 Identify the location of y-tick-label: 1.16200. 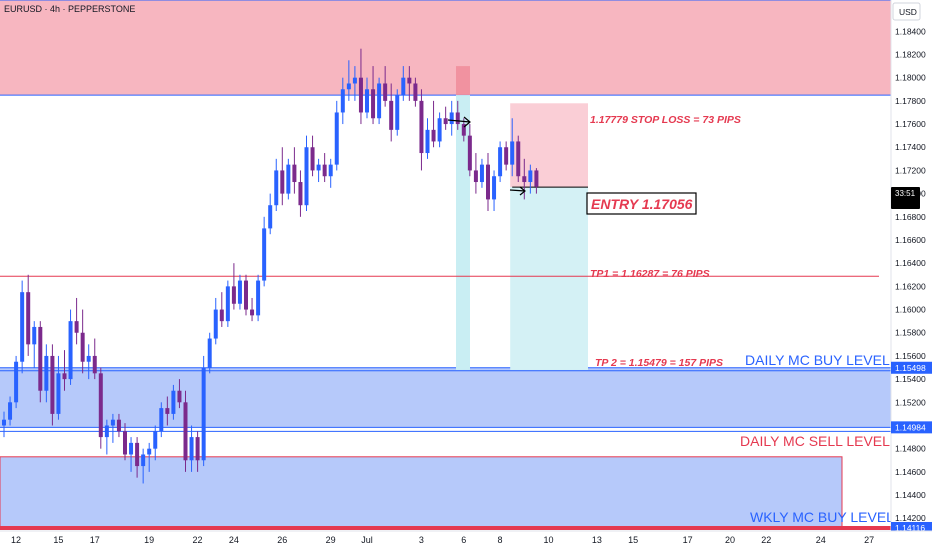
(910, 286).